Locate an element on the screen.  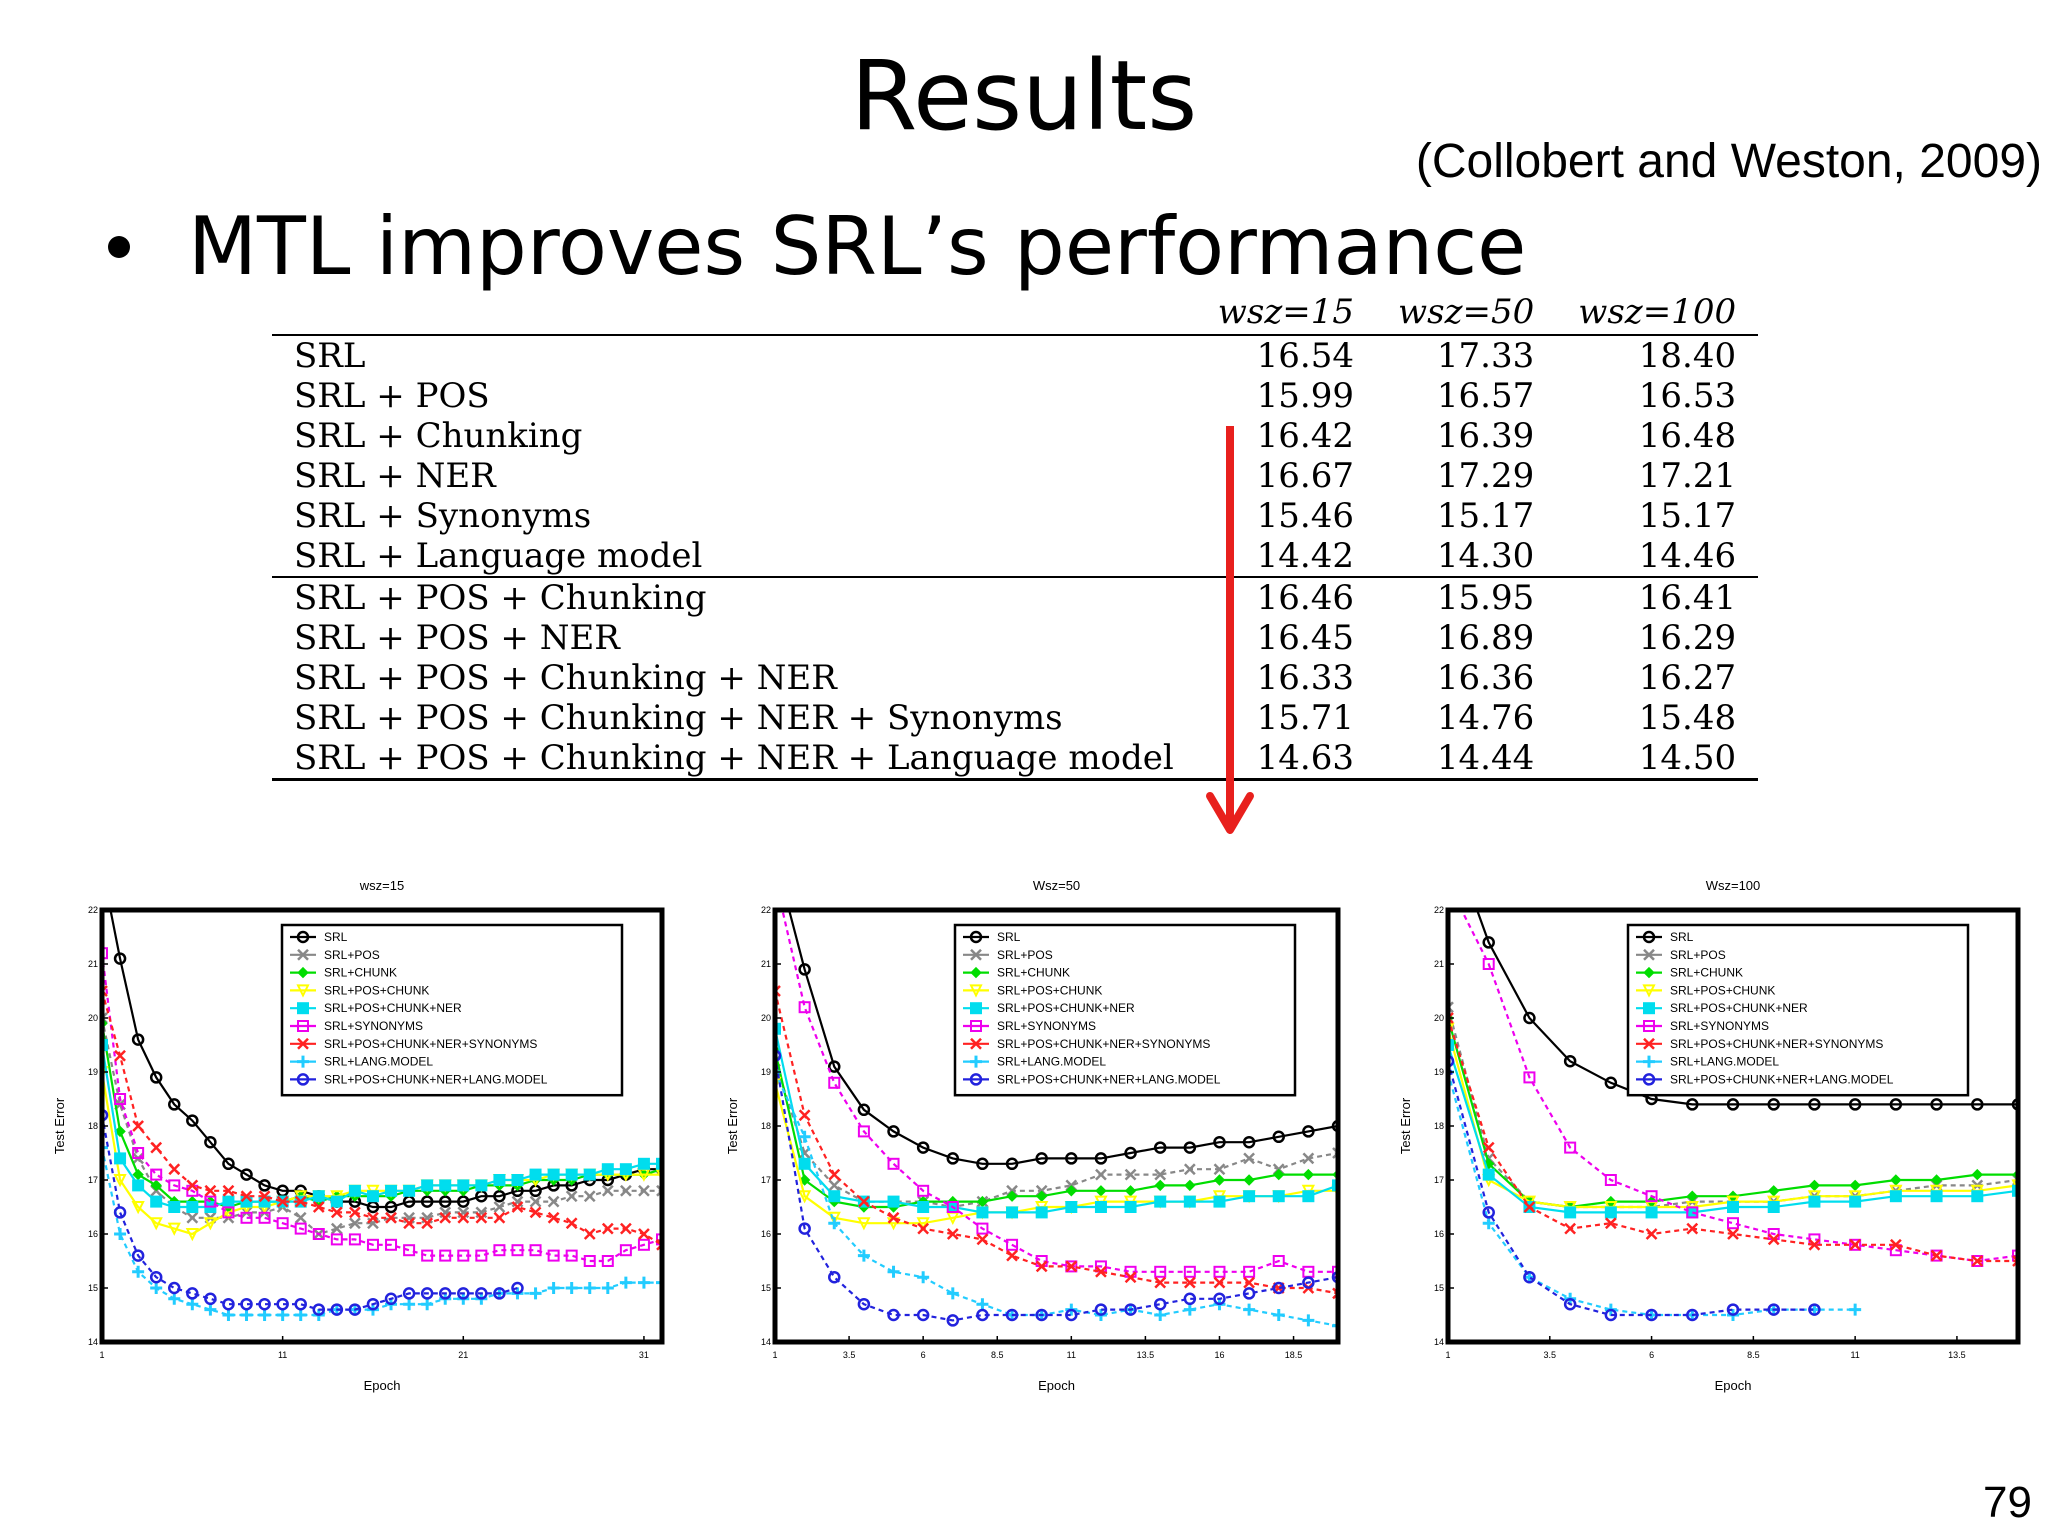
table-cell: 15.46 is located at coordinates (1305, 516).